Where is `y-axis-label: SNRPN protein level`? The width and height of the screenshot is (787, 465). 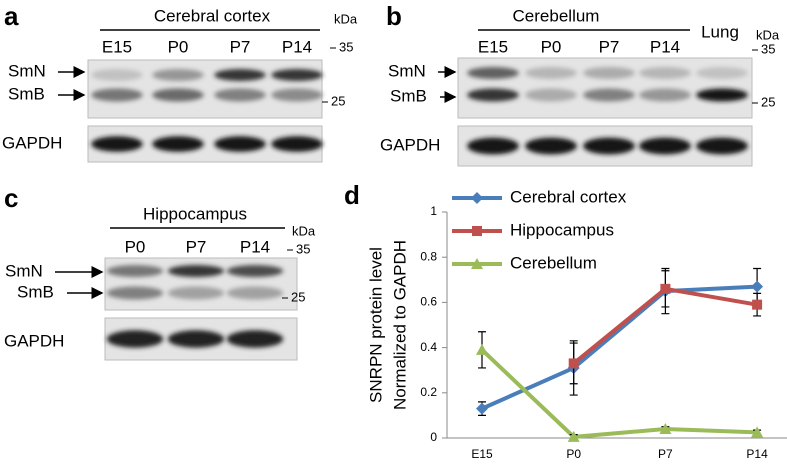 y-axis-label: SNRPN protein level is located at coordinates (375, 325).